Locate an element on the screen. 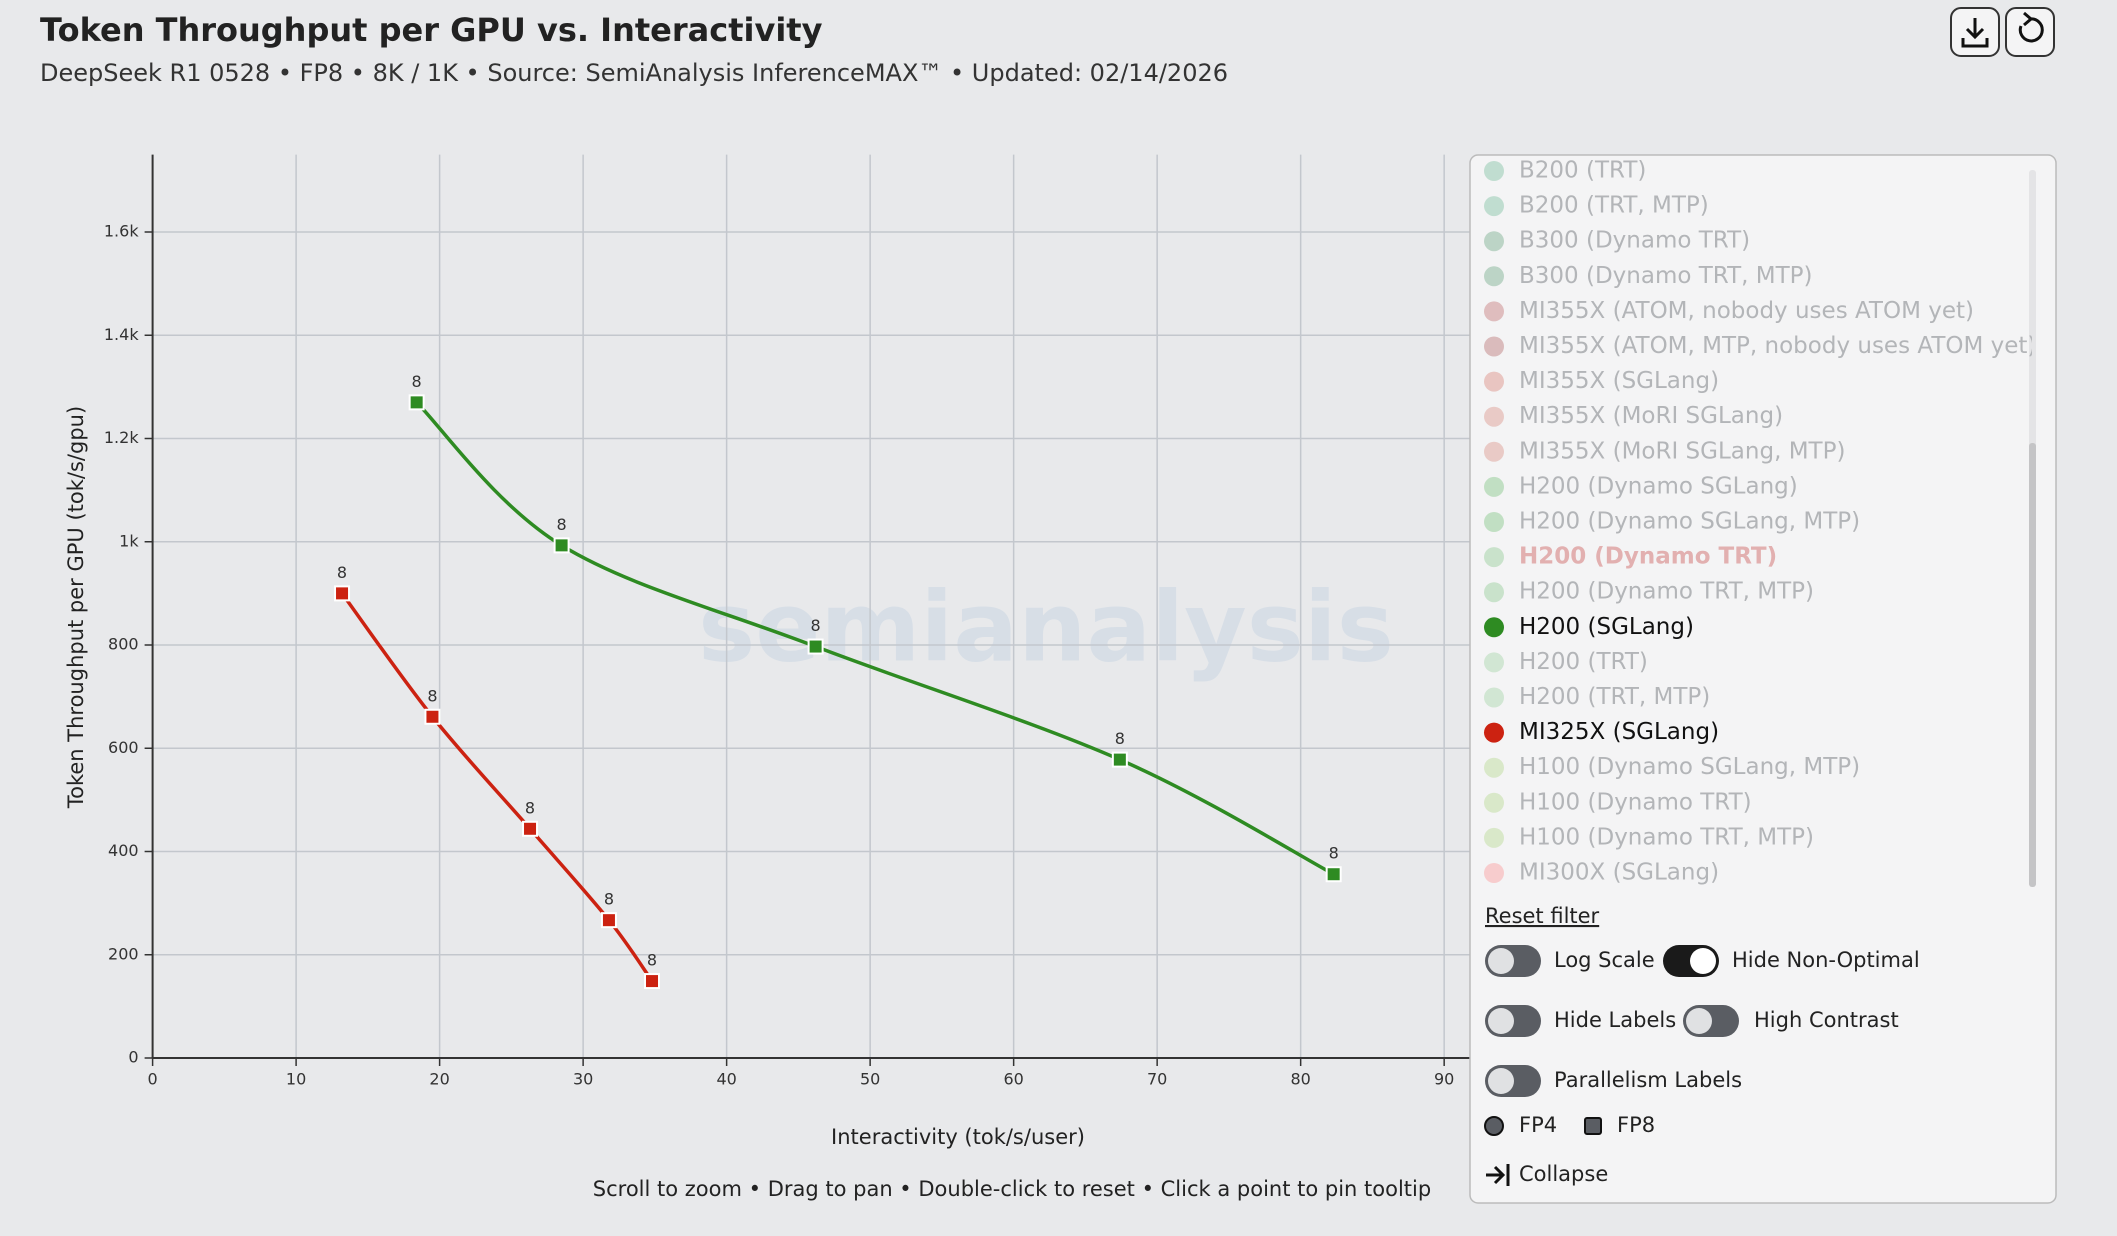 The width and height of the screenshot is (2117, 1236). legend-item: H200 (Dynamo SGLang) is located at coordinates (1641, 486).